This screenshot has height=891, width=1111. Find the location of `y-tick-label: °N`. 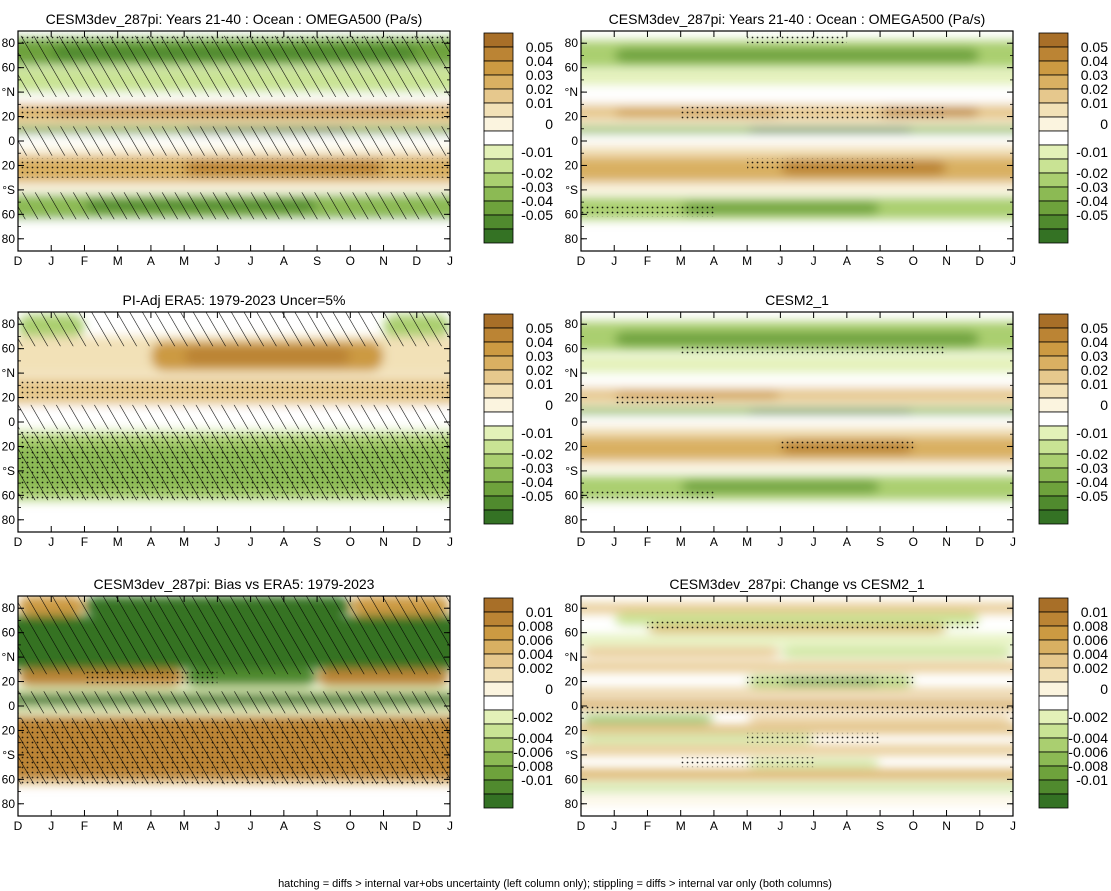

y-tick-label: °N is located at coordinates (571, 657).